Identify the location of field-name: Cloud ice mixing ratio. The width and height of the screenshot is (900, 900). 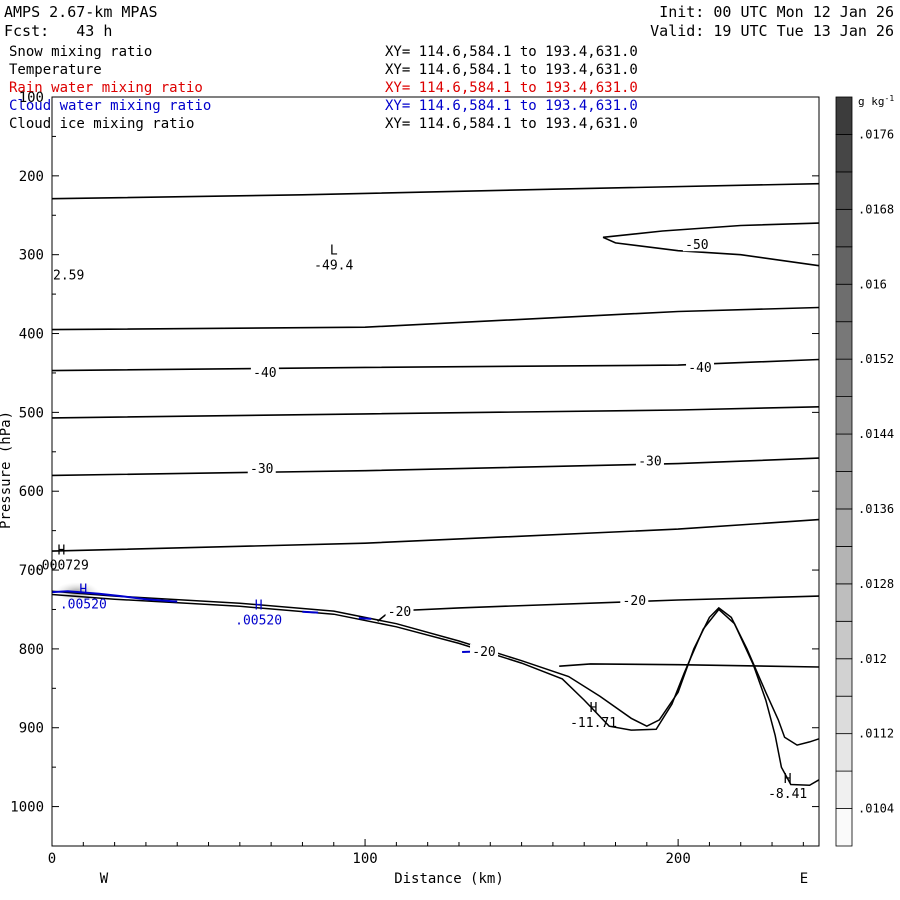
(102, 124).